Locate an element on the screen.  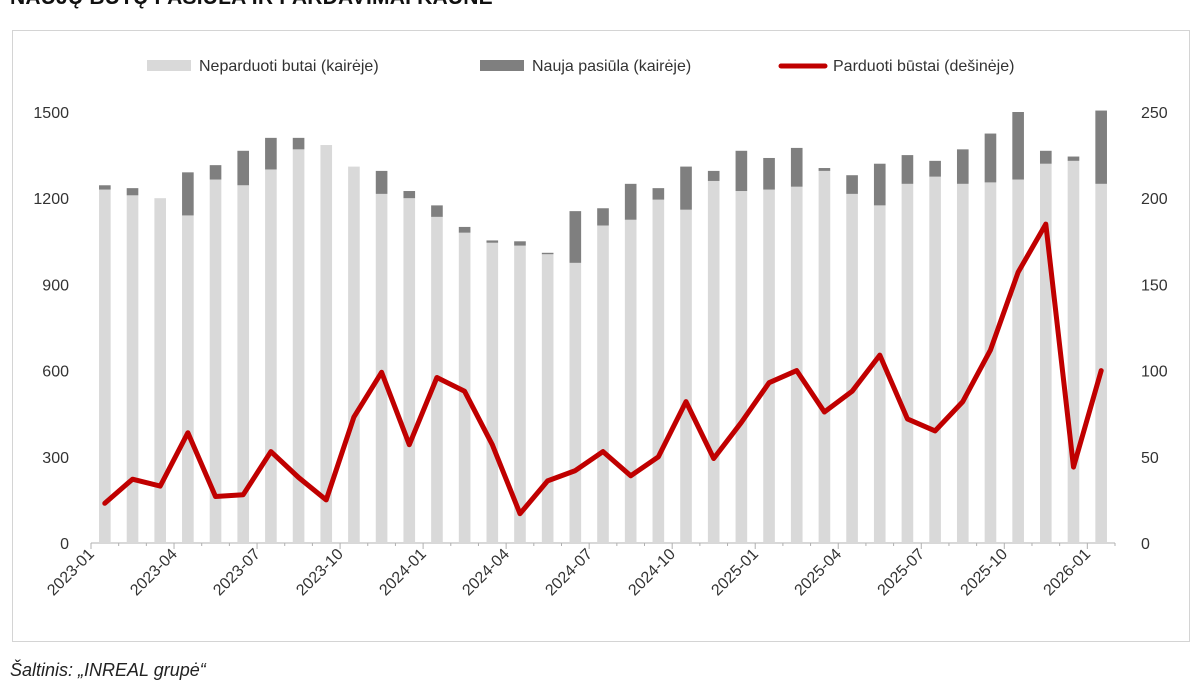
x-tick-label: 2023-07 is located at coordinates (237, 573).